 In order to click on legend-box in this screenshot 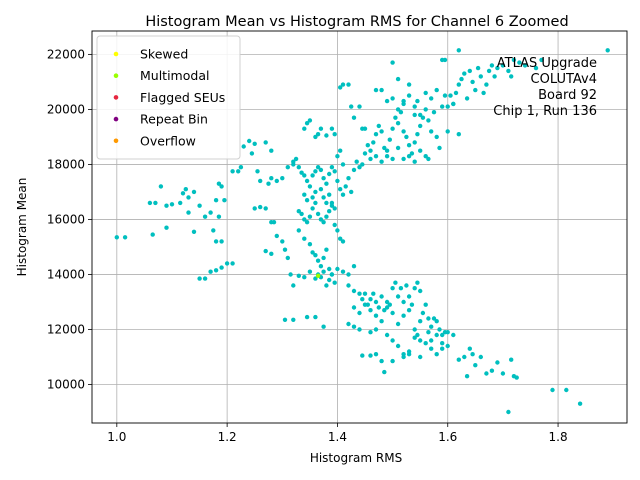, I will do `click(168, 97)`.